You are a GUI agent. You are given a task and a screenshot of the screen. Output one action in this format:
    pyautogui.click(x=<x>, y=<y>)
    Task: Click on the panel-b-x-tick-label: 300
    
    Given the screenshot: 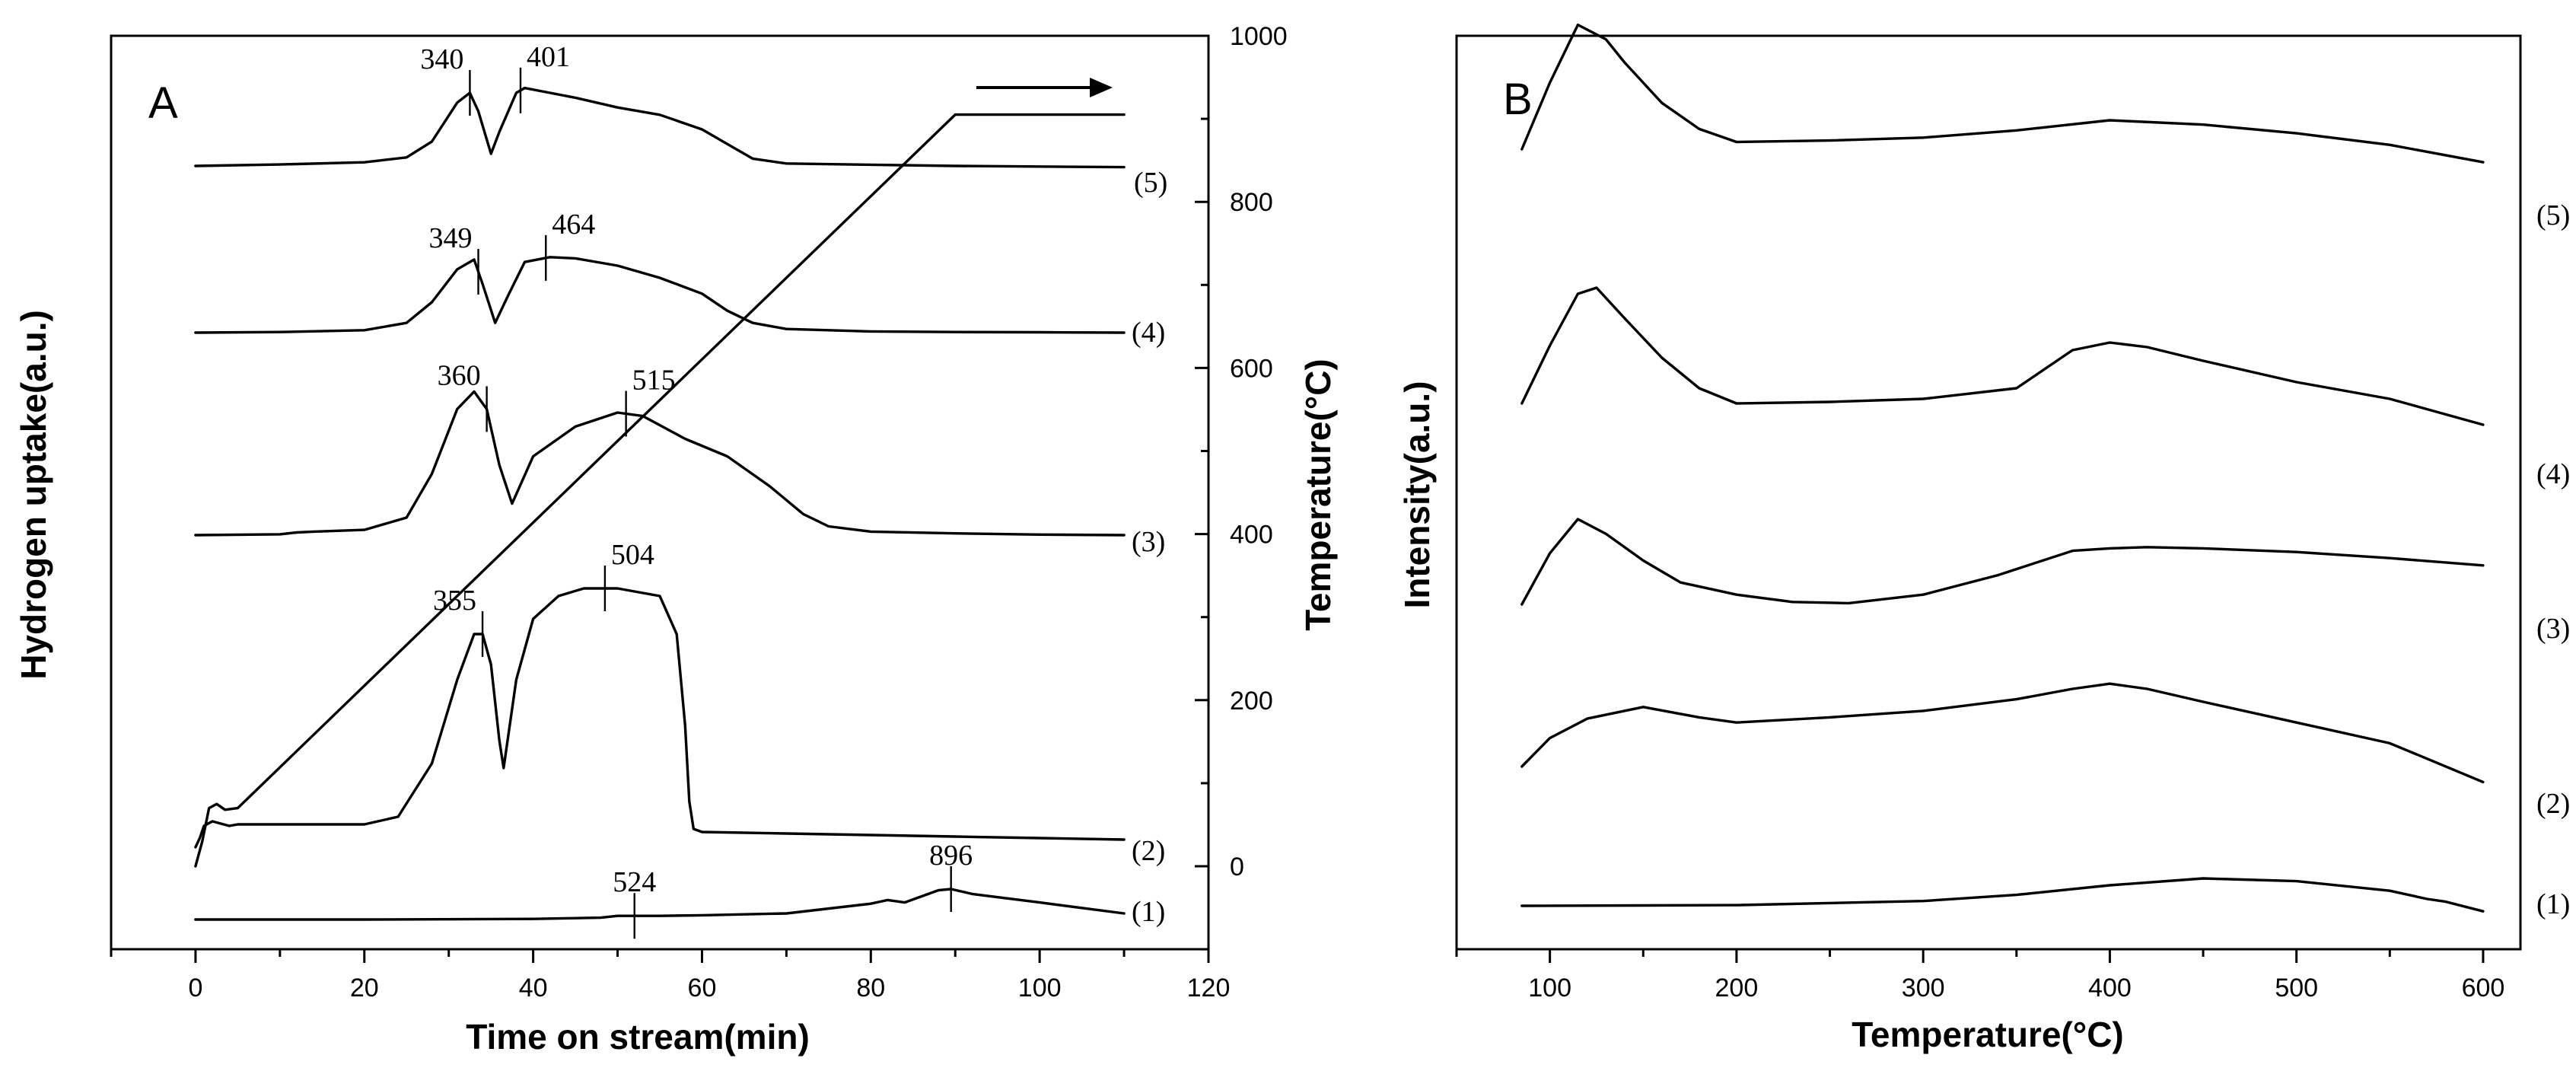 What is the action you would take?
    pyautogui.click(x=1924, y=988)
    